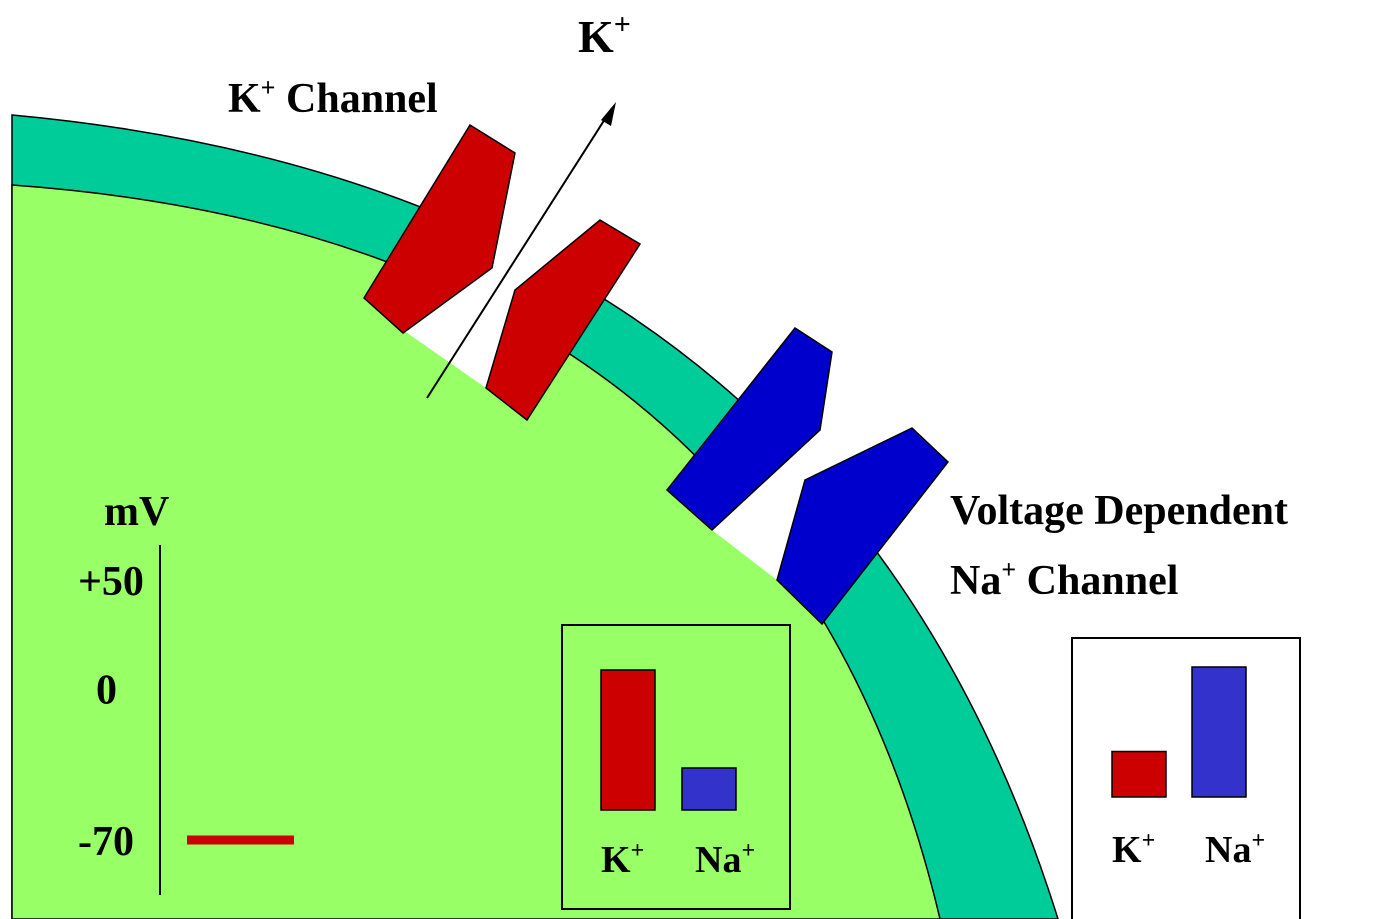  Describe the element at coordinates (1119, 511) in the screenshot. I see `na-channel-label-line1: Voltage Dependent` at that location.